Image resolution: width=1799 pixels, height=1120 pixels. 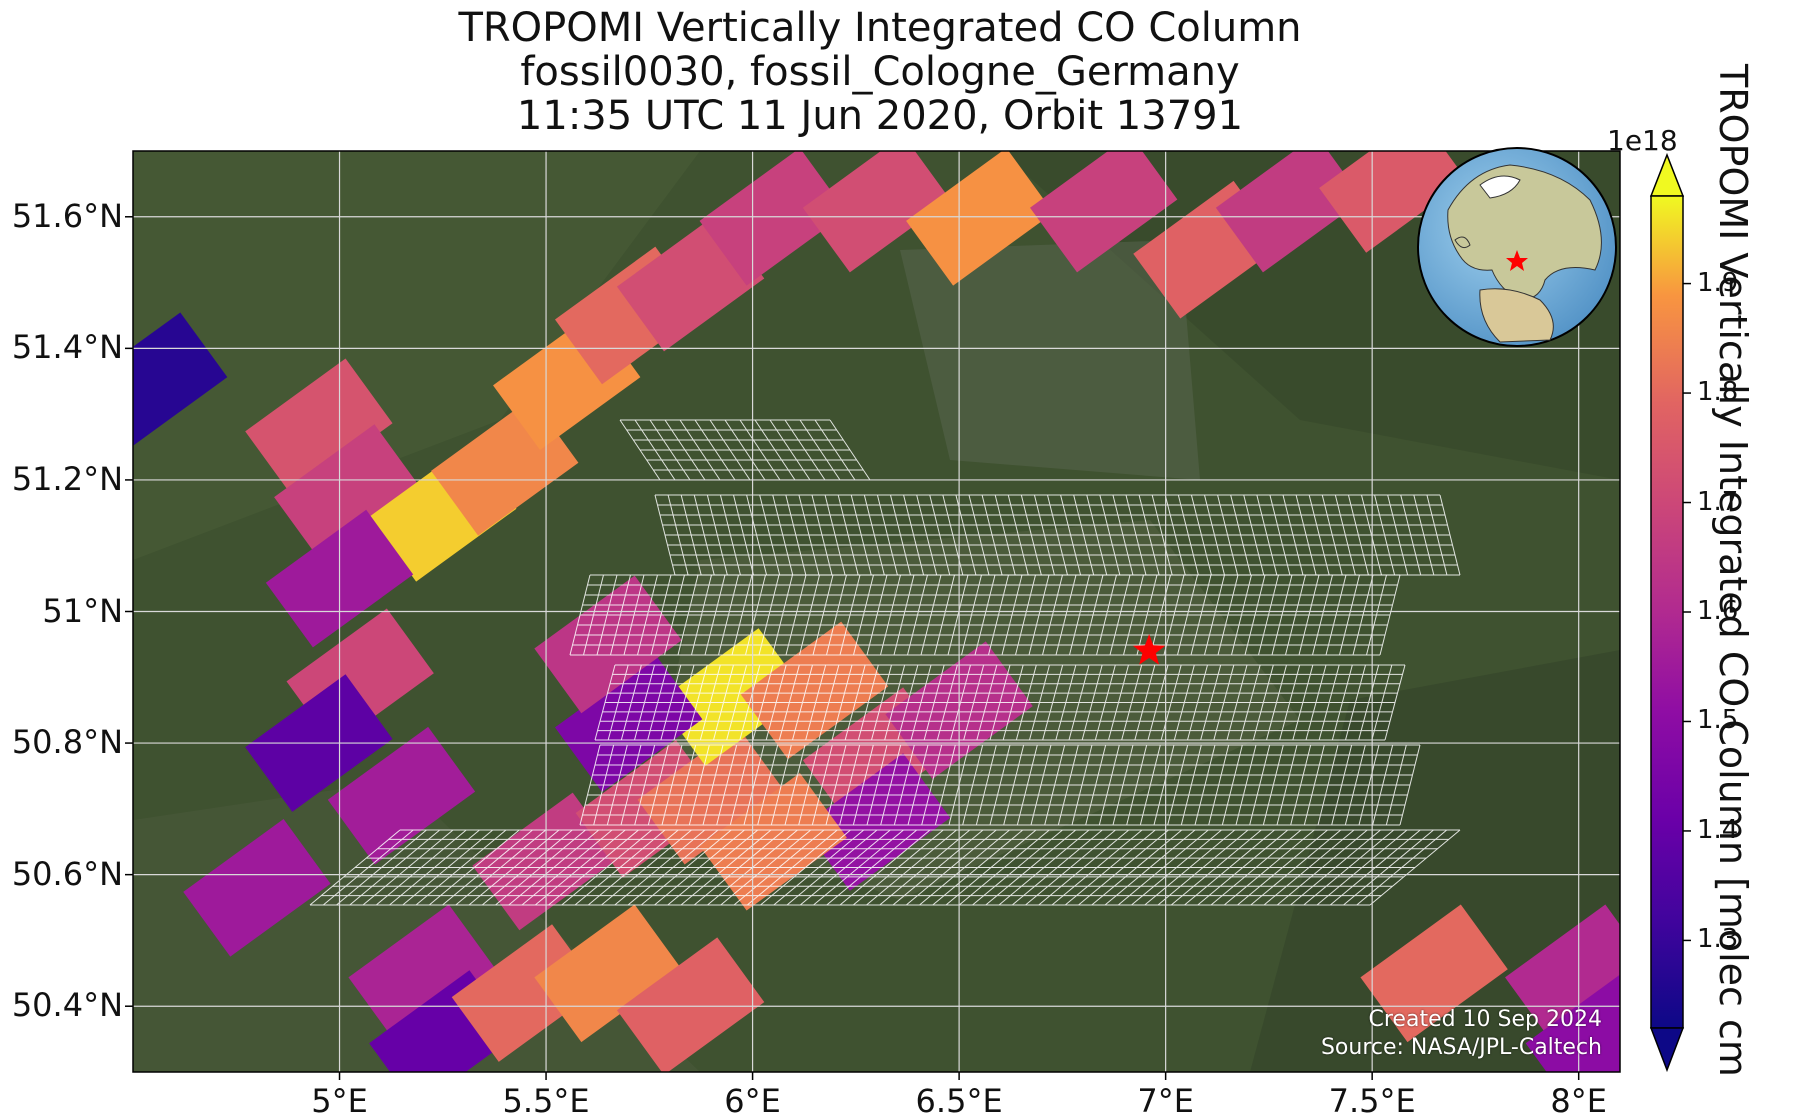 What do you see at coordinates (82, 610) in the screenshot?
I see `lat-tick-label: 51°N` at bounding box center [82, 610].